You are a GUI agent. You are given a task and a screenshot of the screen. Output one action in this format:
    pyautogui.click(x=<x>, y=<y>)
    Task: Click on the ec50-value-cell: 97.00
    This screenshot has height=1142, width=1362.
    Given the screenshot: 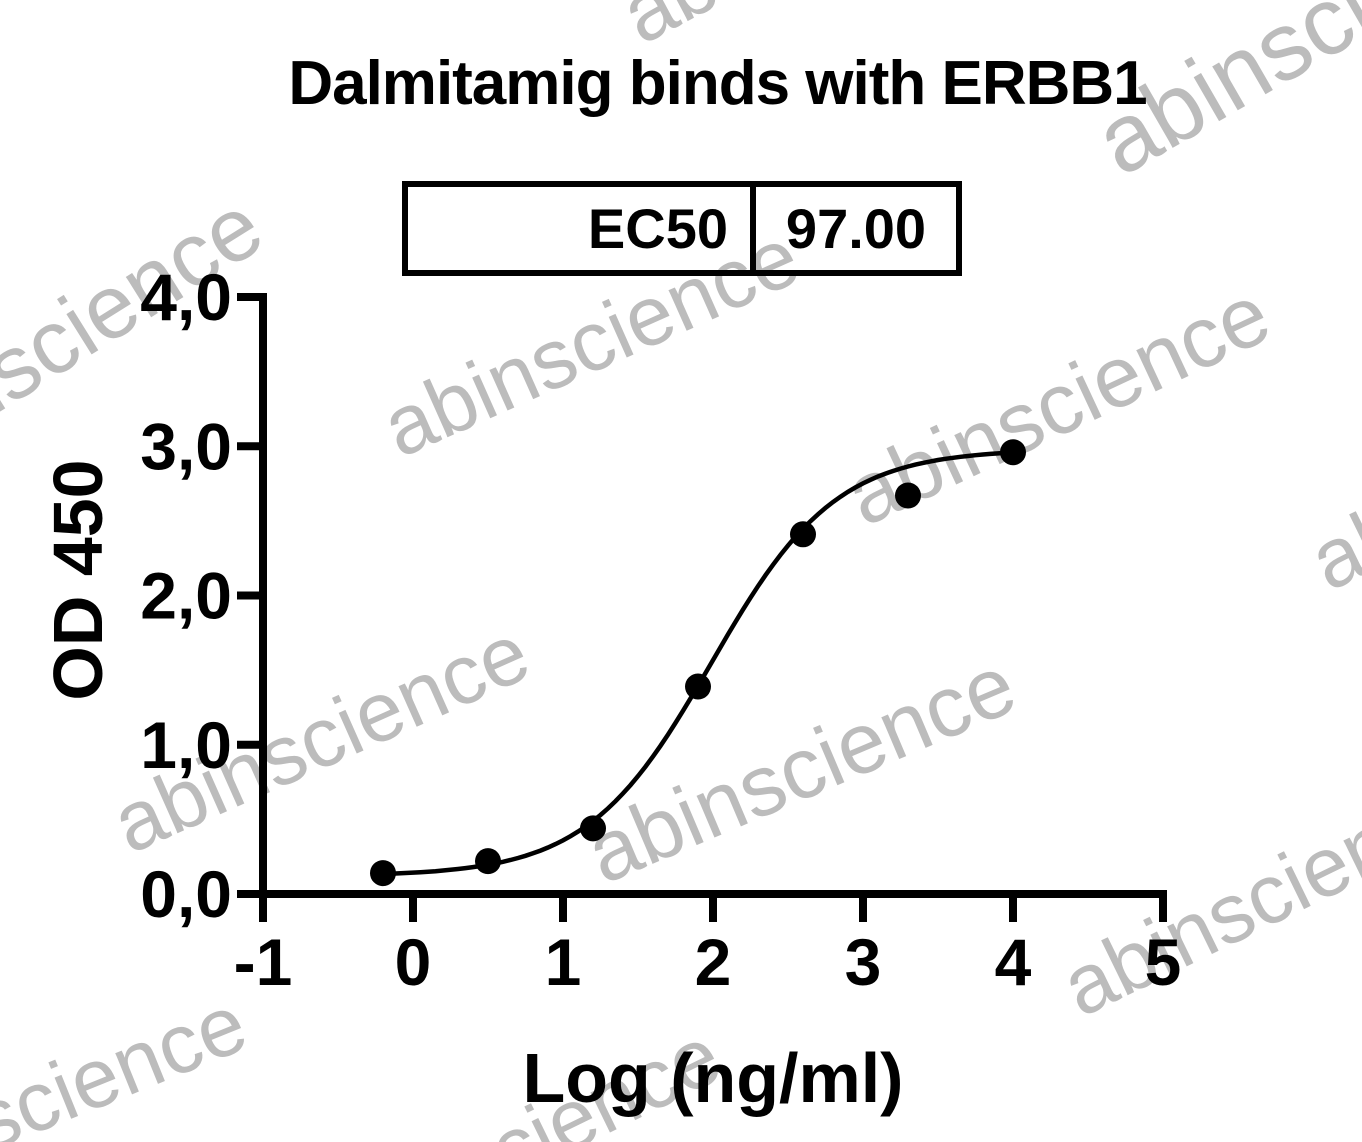 What is the action you would take?
    pyautogui.click(x=856, y=228)
    